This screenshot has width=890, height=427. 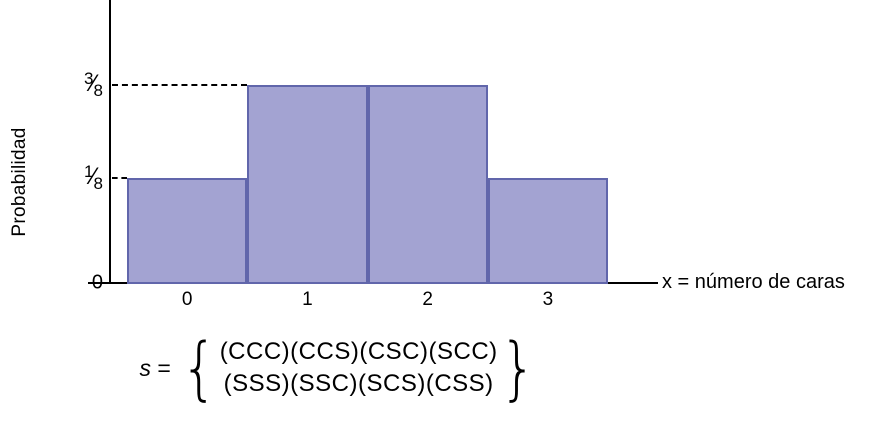 What do you see at coordinates (97, 282) in the screenshot?
I see `y-tick-label: 0` at bounding box center [97, 282].